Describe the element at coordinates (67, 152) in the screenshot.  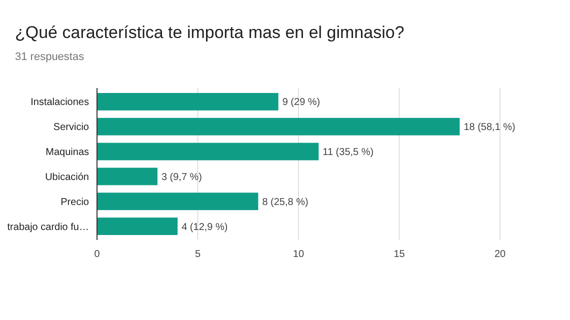
I see `y-tick-label: Maquinas` at that location.